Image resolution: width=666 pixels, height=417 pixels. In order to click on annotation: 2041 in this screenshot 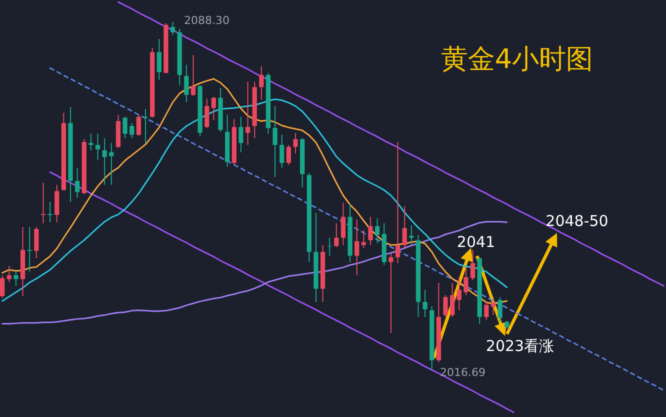, I will do `click(476, 242)`.